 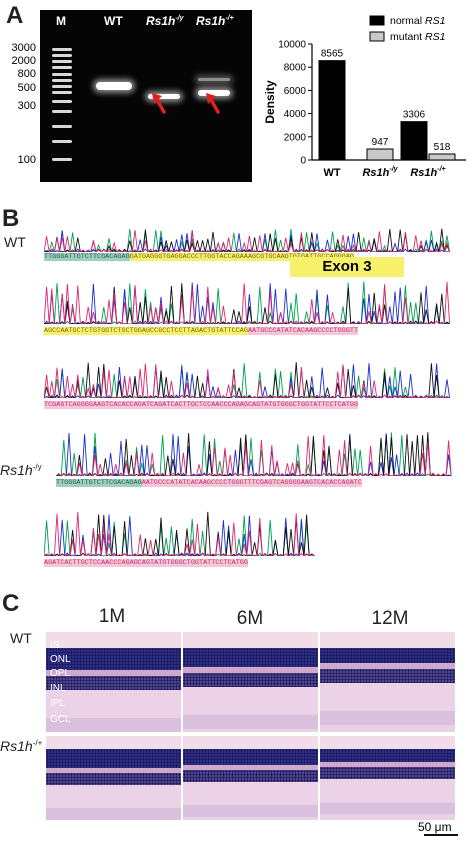 I want to click on bar-value-label: 8565, so click(x=332, y=54).